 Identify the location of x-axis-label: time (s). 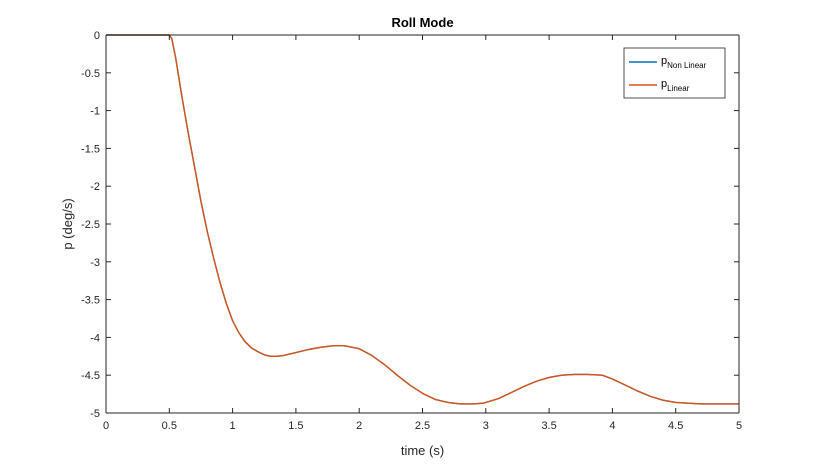
(422, 450).